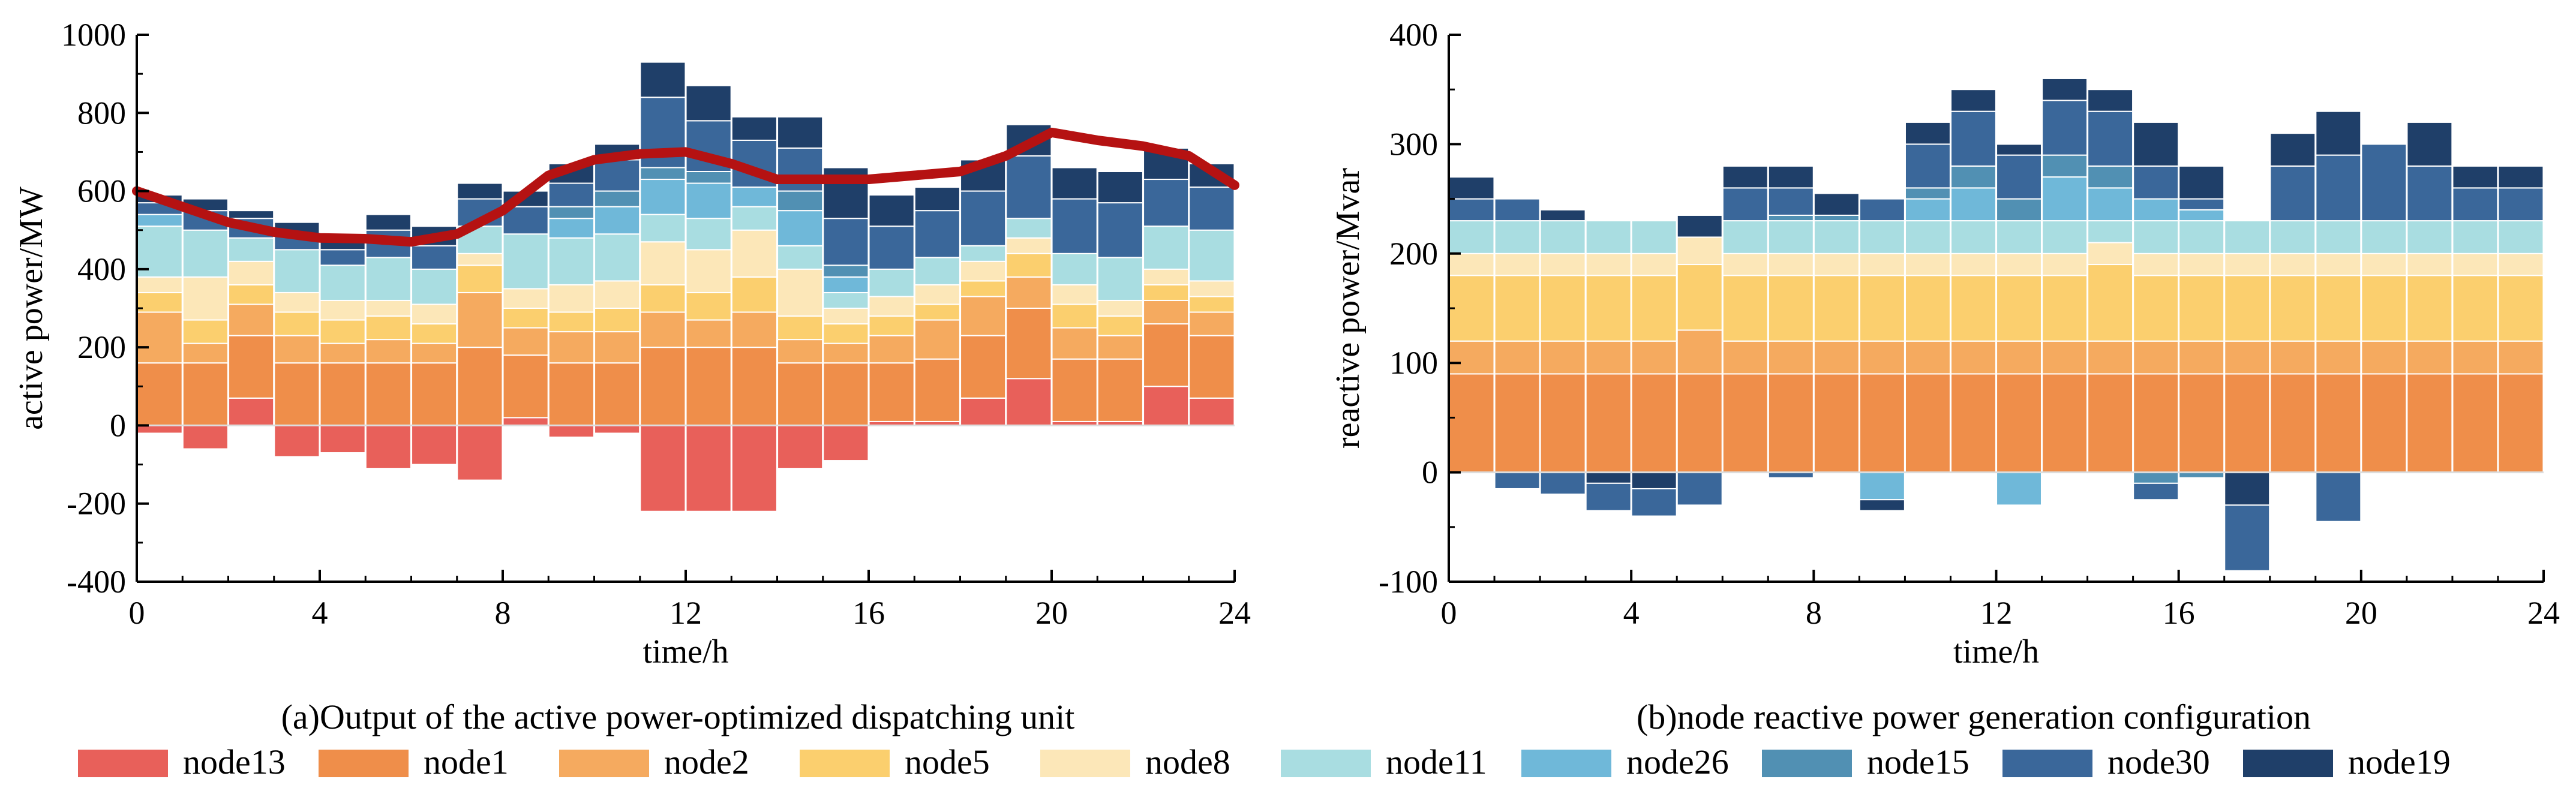 The height and width of the screenshot is (812, 2576). I want to click on bar-node26-t15, so click(2110, 204).